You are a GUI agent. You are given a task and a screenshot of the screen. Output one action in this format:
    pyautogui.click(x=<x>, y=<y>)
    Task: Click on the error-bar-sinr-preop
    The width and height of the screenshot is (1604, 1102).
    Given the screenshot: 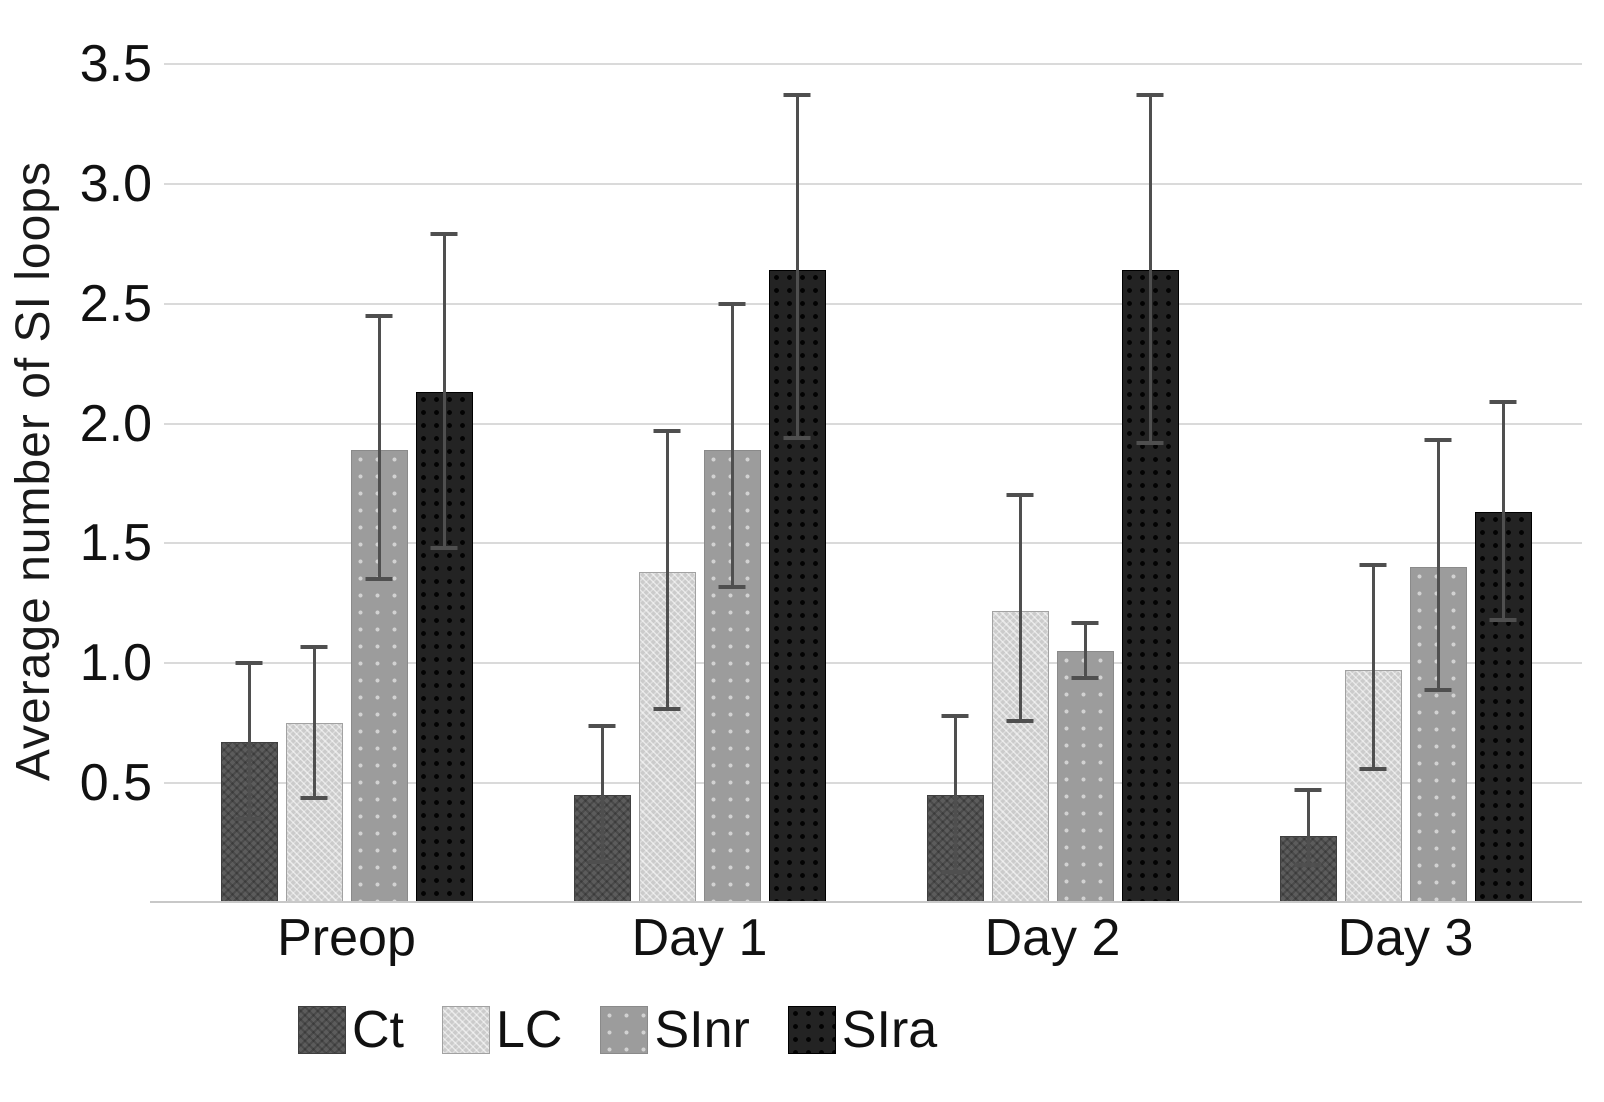 What is the action you would take?
    pyautogui.click(x=379, y=447)
    